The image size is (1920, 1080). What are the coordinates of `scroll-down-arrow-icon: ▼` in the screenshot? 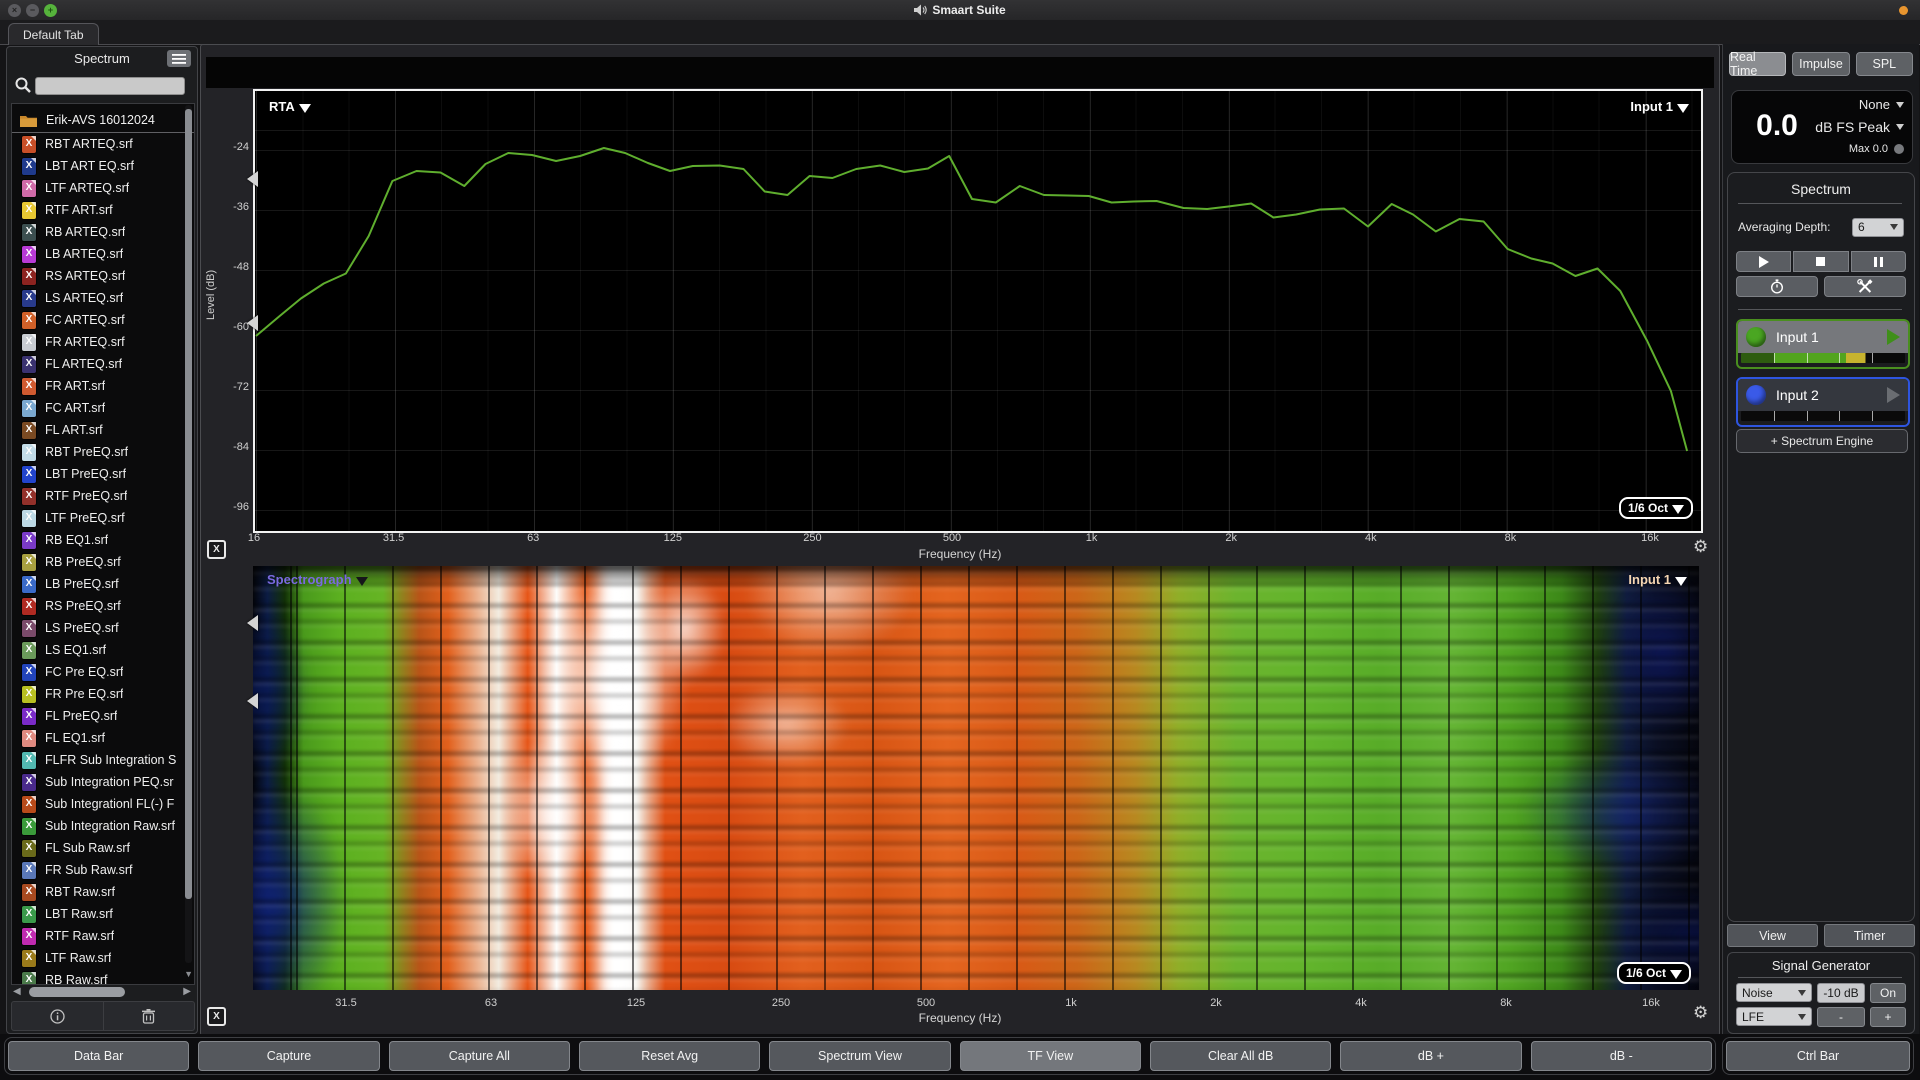 It's located at (188, 974).